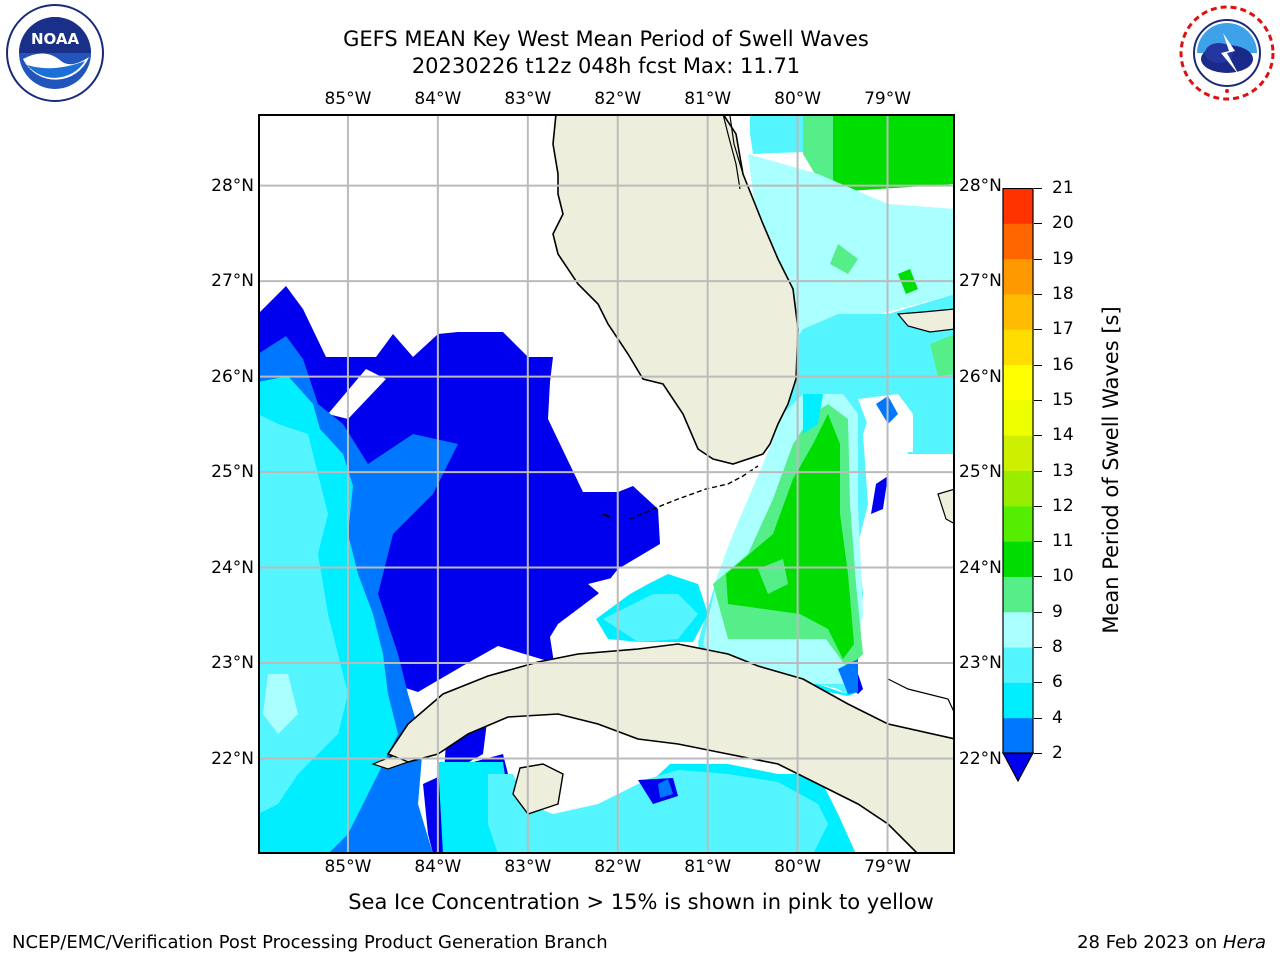 The height and width of the screenshot is (960, 1280). Describe the element at coordinates (798, 99) in the screenshot. I see `lon-label-top: 80°W` at that location.